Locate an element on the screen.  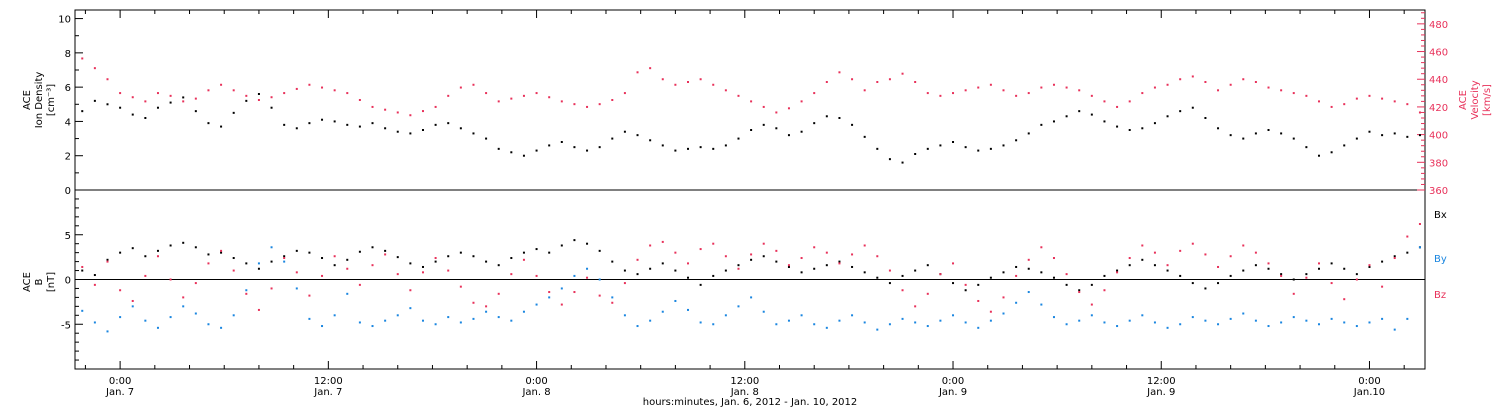
b-title-line1: ACE is located at coordinates (27, 282).